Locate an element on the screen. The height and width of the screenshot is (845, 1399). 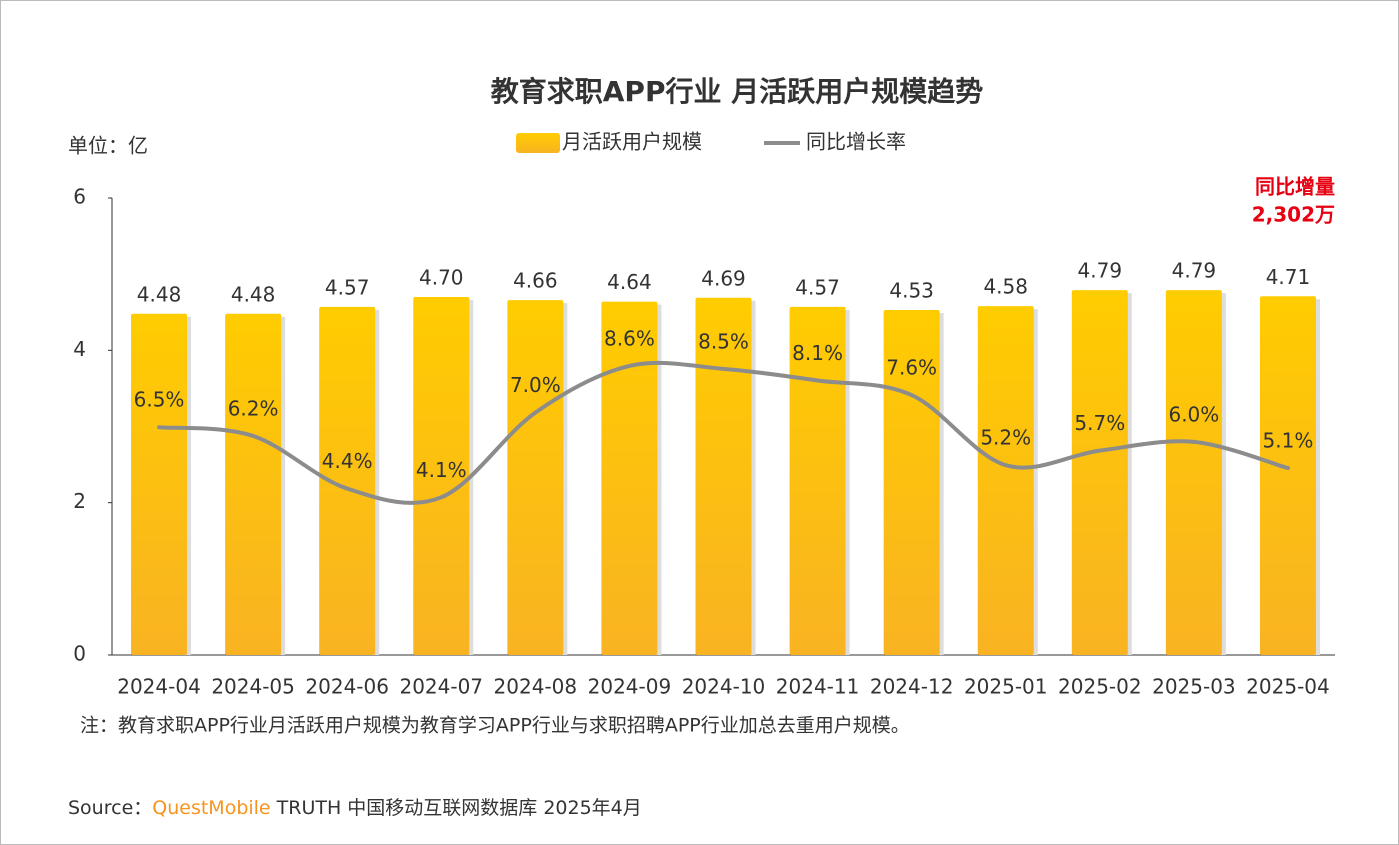
y-tick-label: 6 is located at coordinates (79, 197).